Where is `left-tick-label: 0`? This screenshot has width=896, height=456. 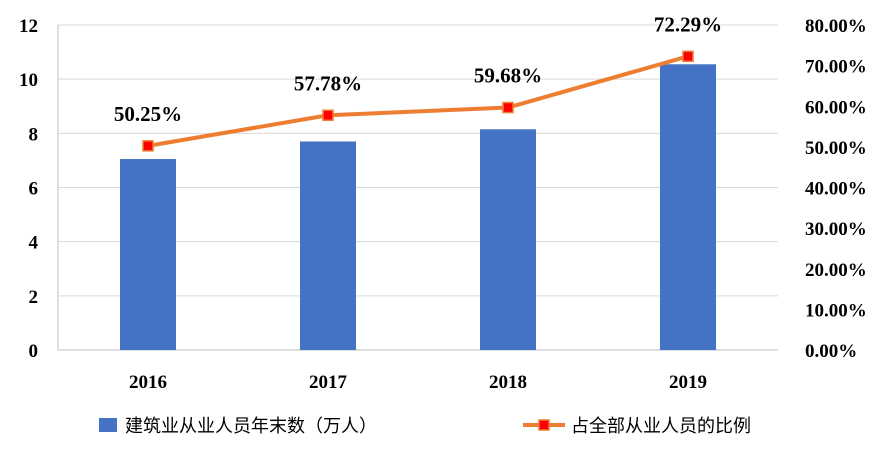
left-tick-label: 0 is located at coordinates (34, 351).